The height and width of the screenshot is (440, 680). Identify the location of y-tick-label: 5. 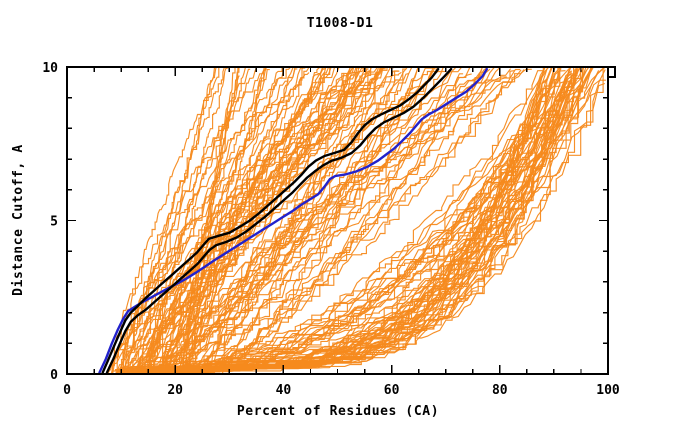
(54, 222).